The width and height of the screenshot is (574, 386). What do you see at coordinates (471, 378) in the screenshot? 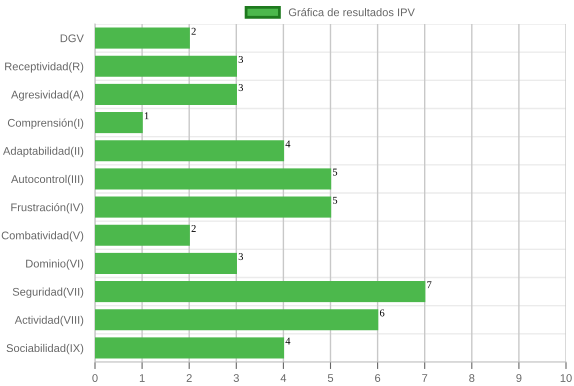
I see `x-tick-label: 8` at bounding box center [471, 378].